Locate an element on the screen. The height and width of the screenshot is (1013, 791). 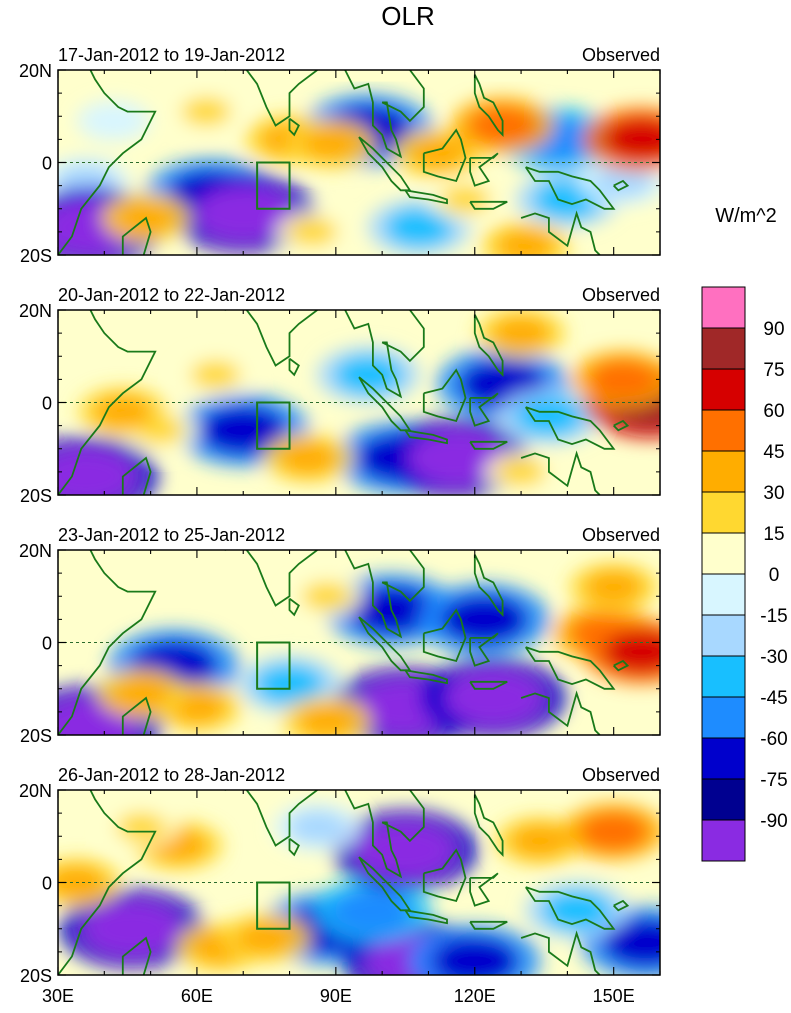
colorbar-tick-label: -75 is located at coordinates (773, 780).